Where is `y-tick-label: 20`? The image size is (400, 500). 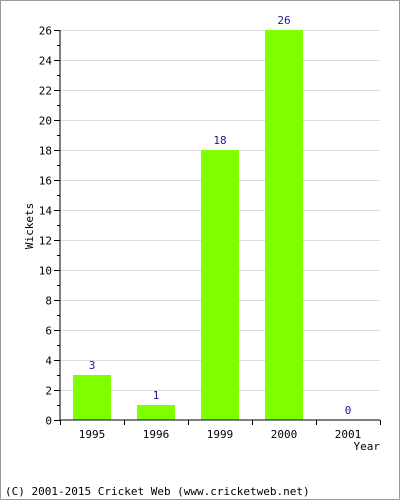 y-tick-label: 20 is located at coordinates (45, 121).